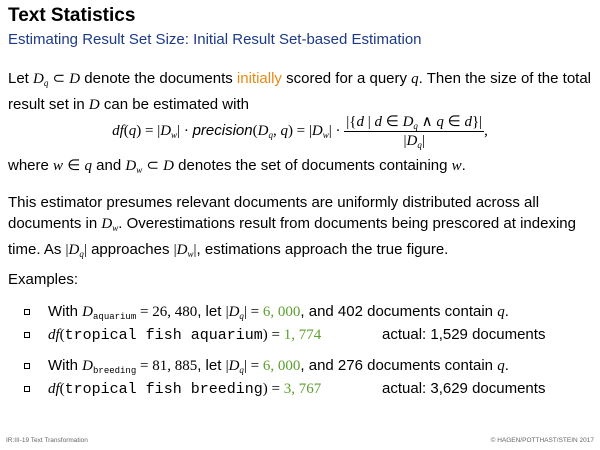 This screenshot has width=600, height=450. What do you see at coordinates (43, 279) in the screenshot?
I see `examples-heading: Examples:` at bounding box center [43, 279].